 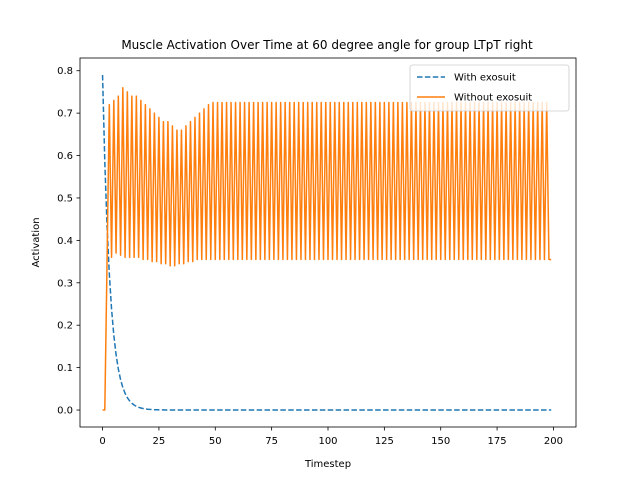 What do you see at coordinates (159, 441) in the screenshot?
I see `x-tick-label: 25` at bounding box center [159, 441].